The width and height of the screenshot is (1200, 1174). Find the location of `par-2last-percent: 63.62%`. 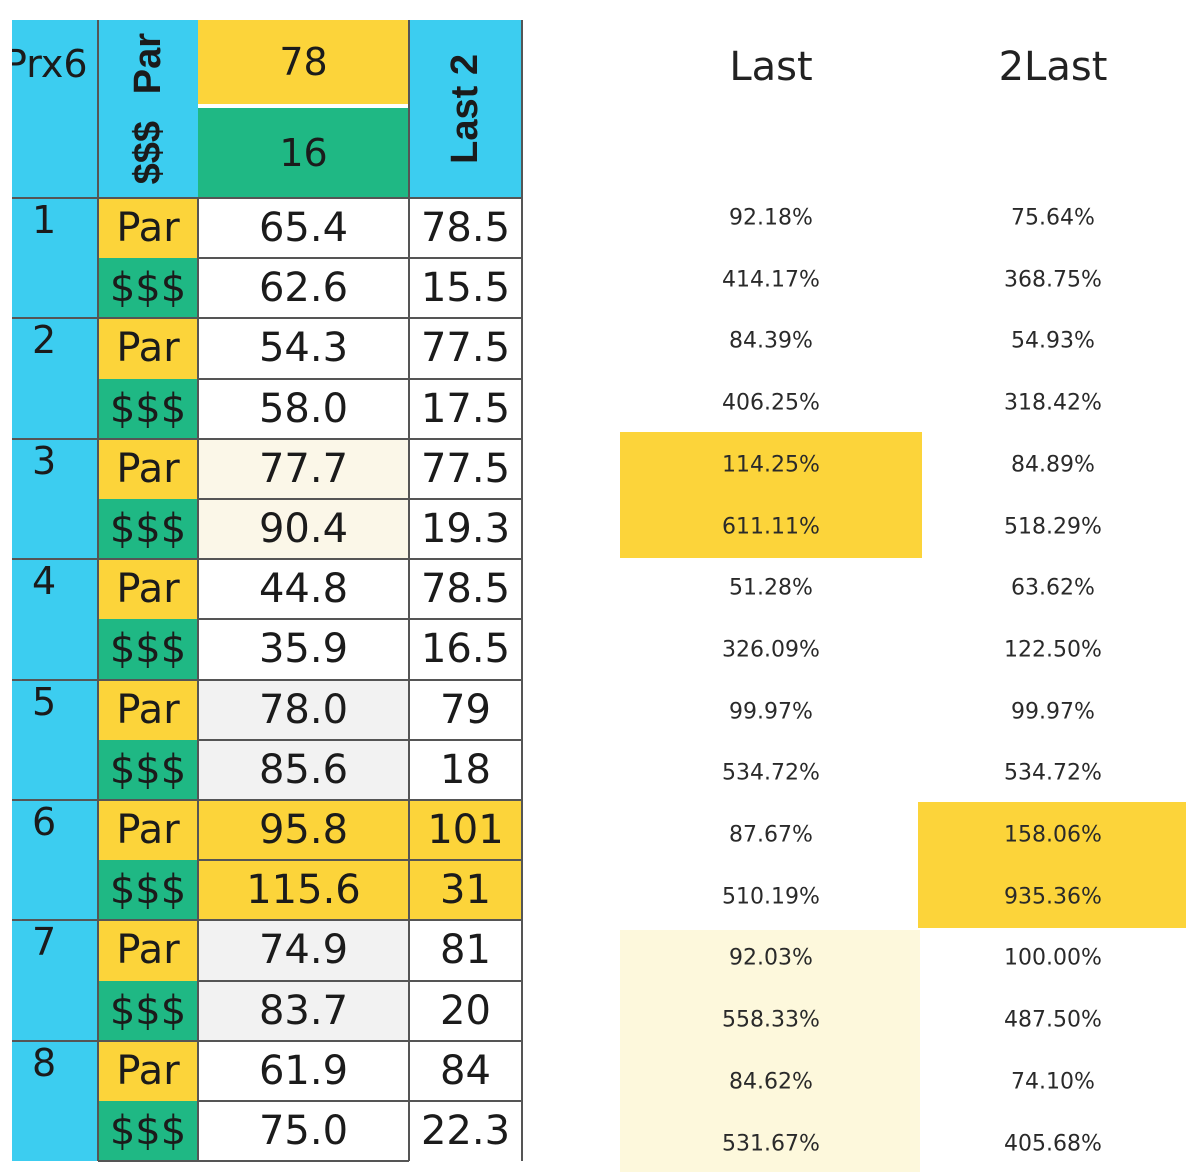

par-2last-percent: 63.62% is located at coordinates (1053, 588).